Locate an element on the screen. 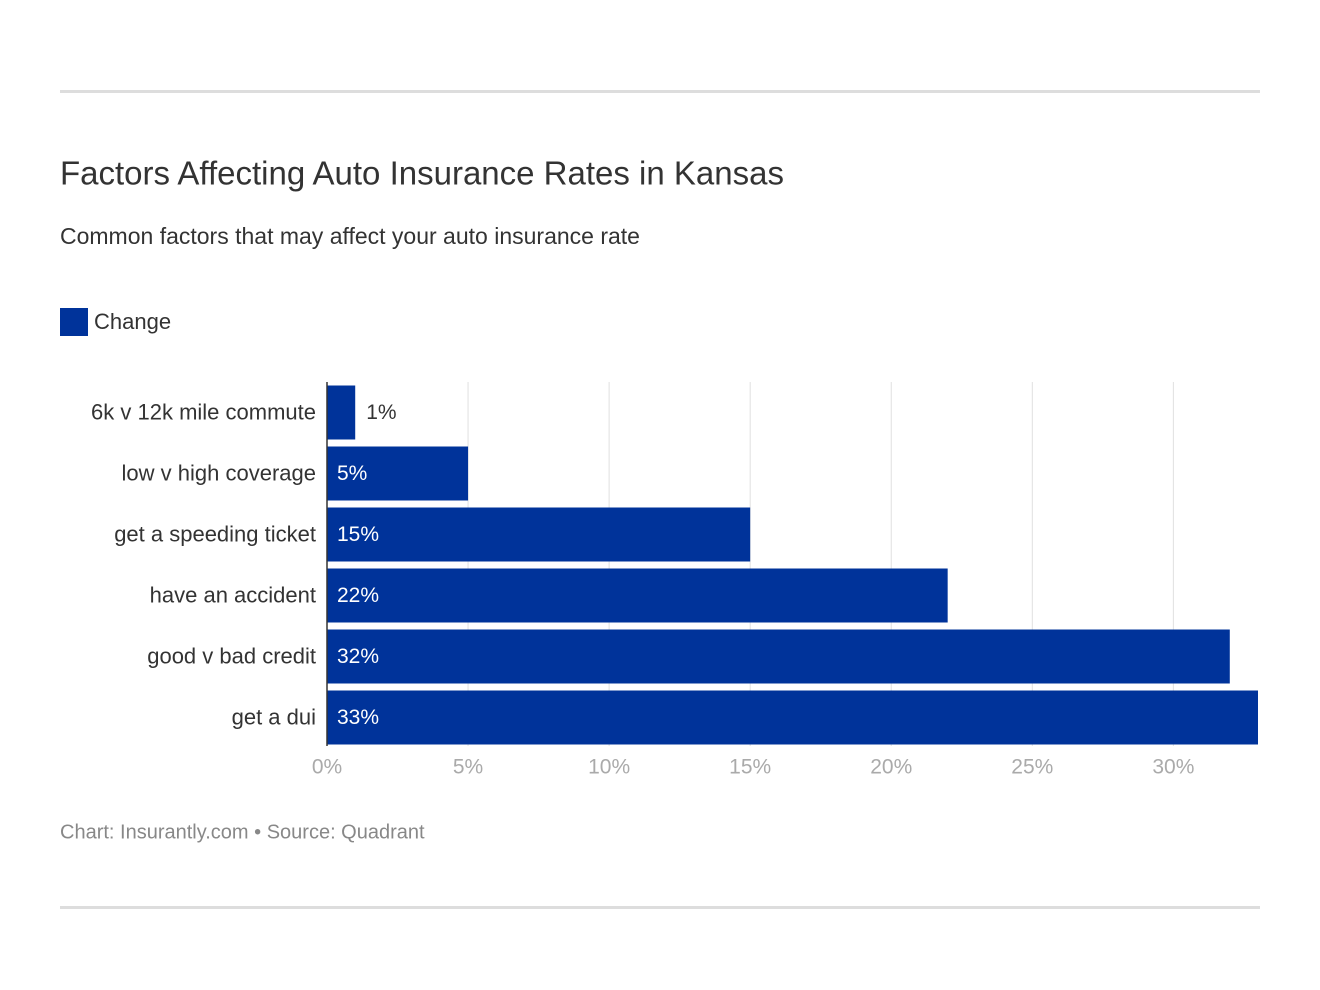 Image resolution: width=1320 pixels, height=990 pixels. x-tick-label: 25% is located at coordinates (1032, 767).